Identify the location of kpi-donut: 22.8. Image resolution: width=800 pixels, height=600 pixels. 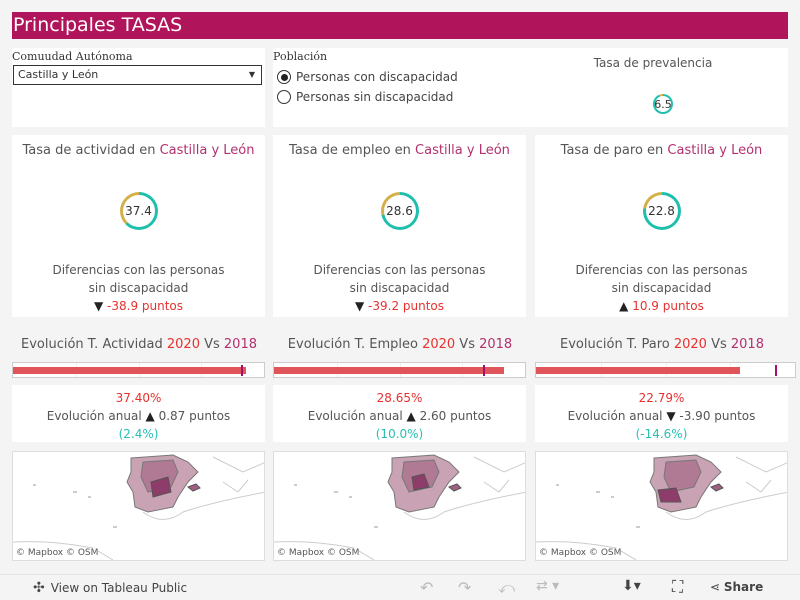
(661, 211).